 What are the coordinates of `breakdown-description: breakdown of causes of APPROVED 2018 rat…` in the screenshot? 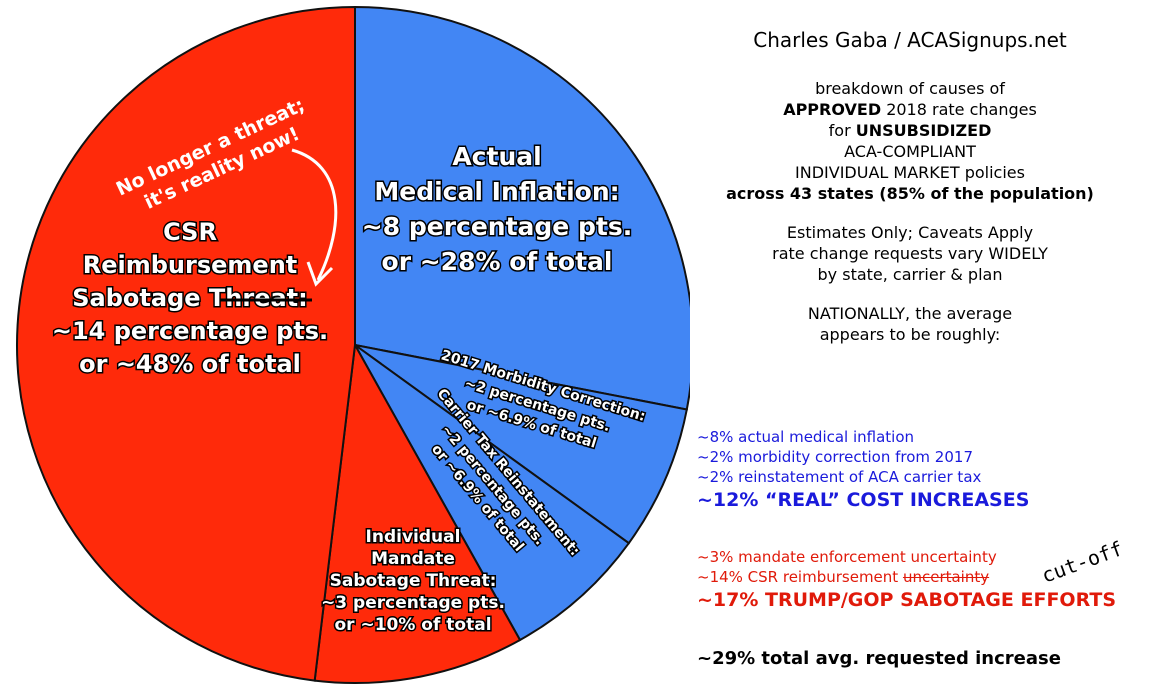 It's located at (910, 141).